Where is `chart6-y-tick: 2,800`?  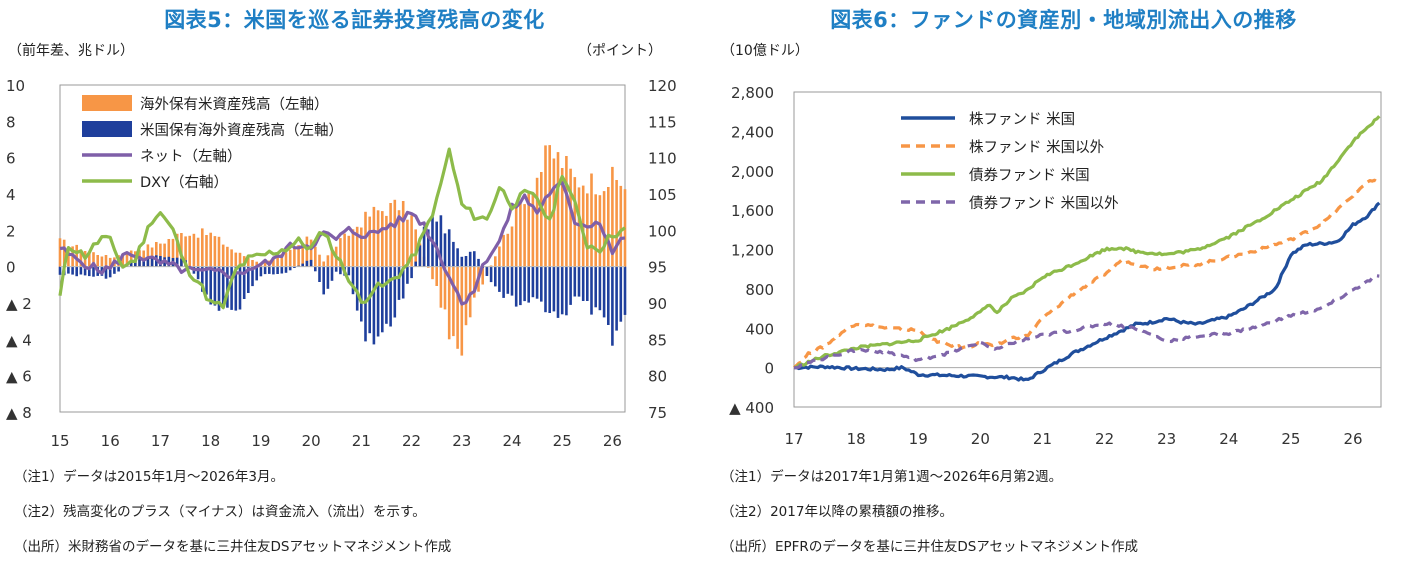 chart6-y-tick: 2,800 is located at coordinates (752, 93).